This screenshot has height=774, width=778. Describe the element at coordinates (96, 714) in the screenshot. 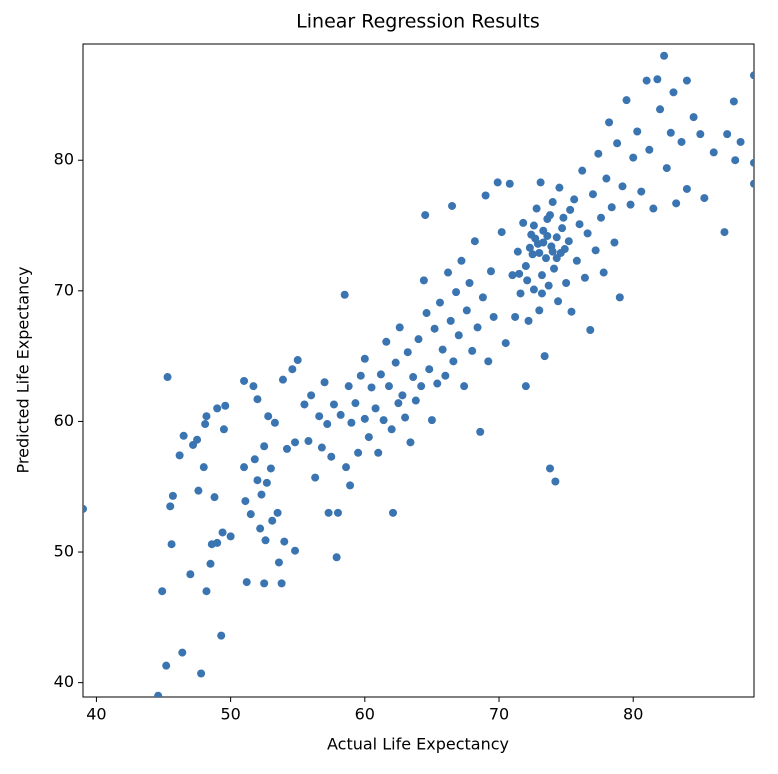

I see `x-tick-label: 40` at that location.